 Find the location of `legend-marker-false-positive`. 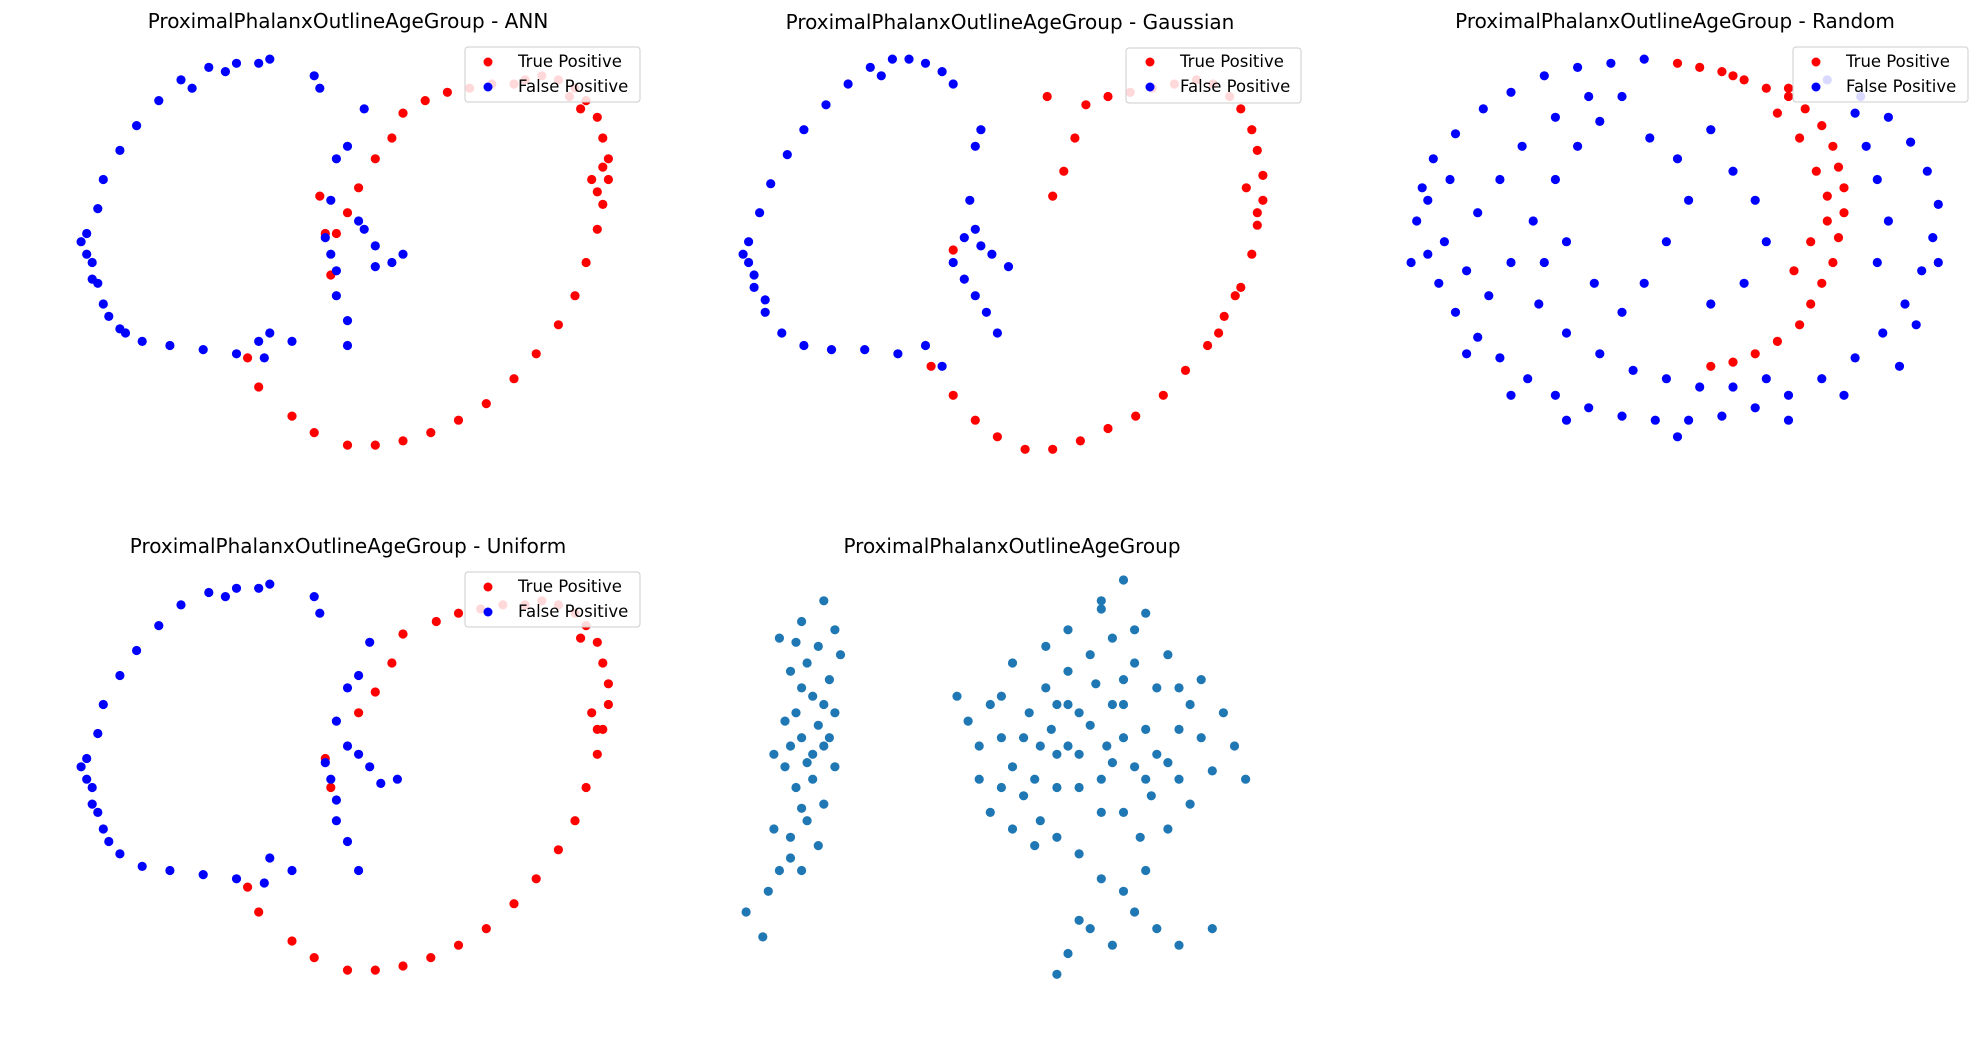

legend-marker-false-positive is located at coordinates (1816, 87).